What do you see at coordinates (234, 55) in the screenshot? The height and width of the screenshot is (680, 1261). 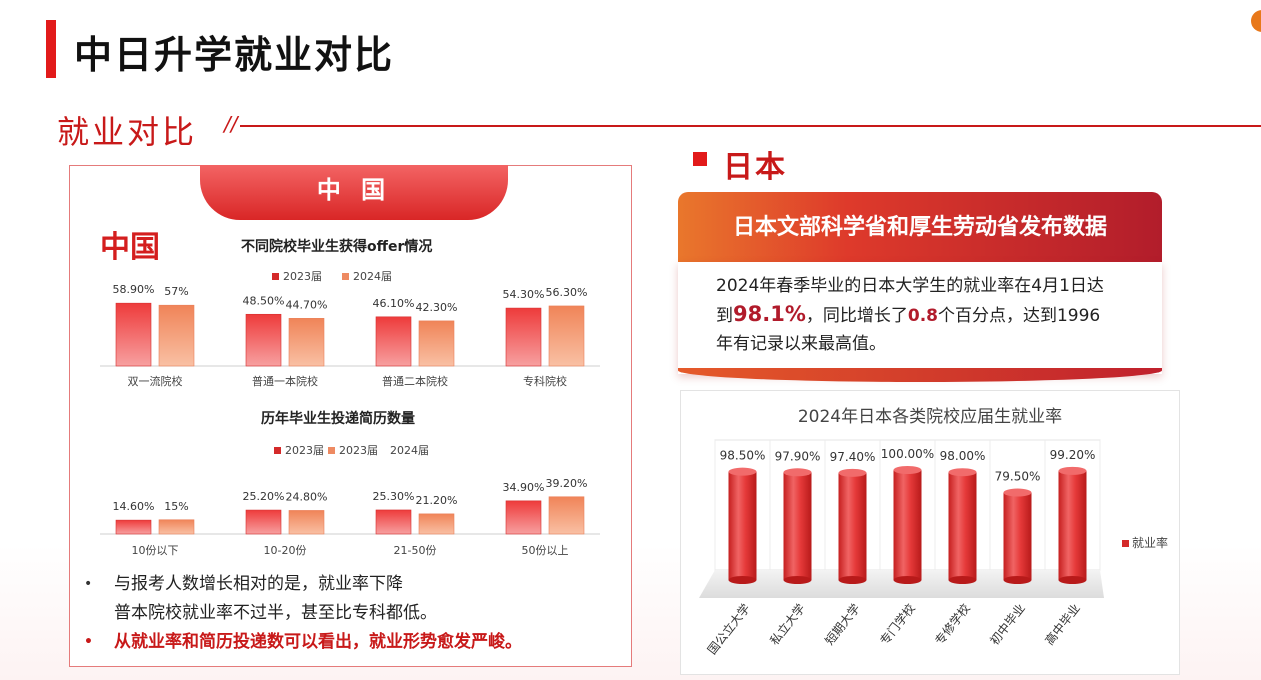 I see `page-title: 中日升学就业对比` at bounding box center [234, 55].